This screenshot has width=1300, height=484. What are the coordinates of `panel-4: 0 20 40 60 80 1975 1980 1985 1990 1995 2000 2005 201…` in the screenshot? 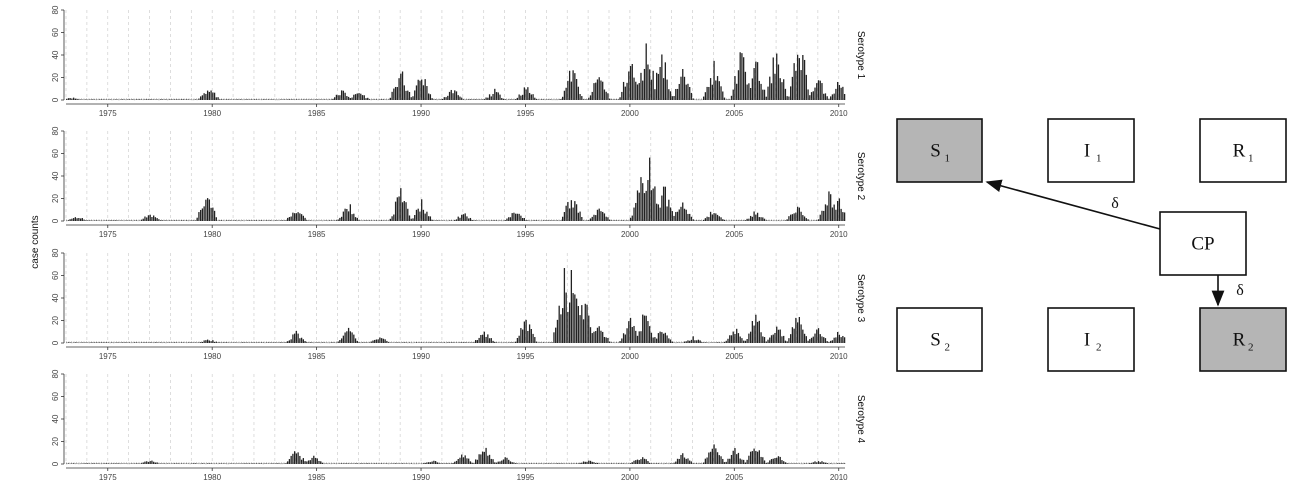 It's located at (458, 425).